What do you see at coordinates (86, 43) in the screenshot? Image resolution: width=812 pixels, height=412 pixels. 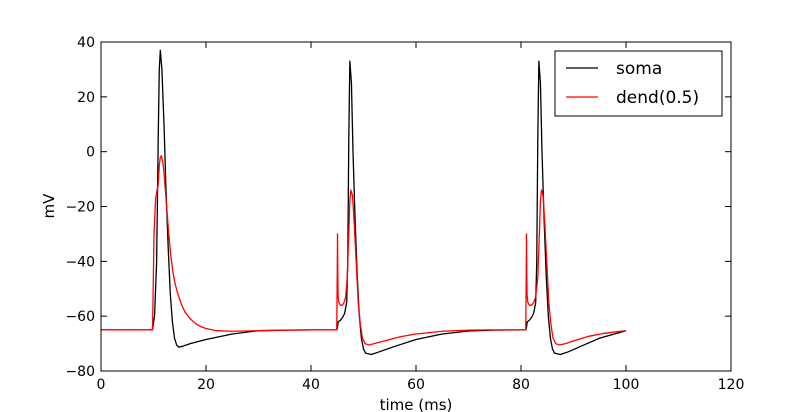 I see `y-tick-label: 40` at bounding box center [86, 43].